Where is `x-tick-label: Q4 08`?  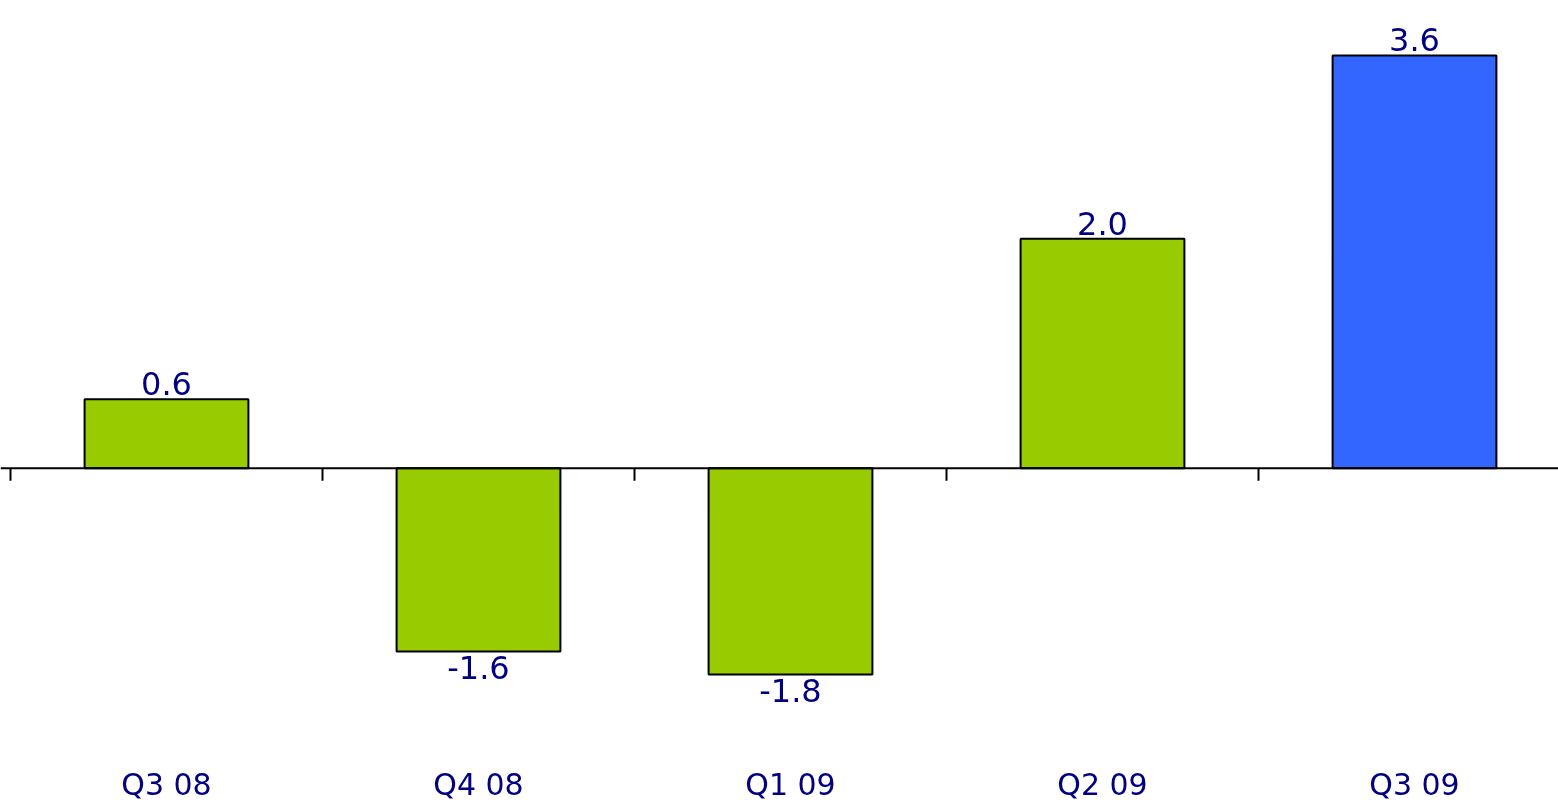 x-tick-label: Q4 08 is located at coordinates (478, 784).